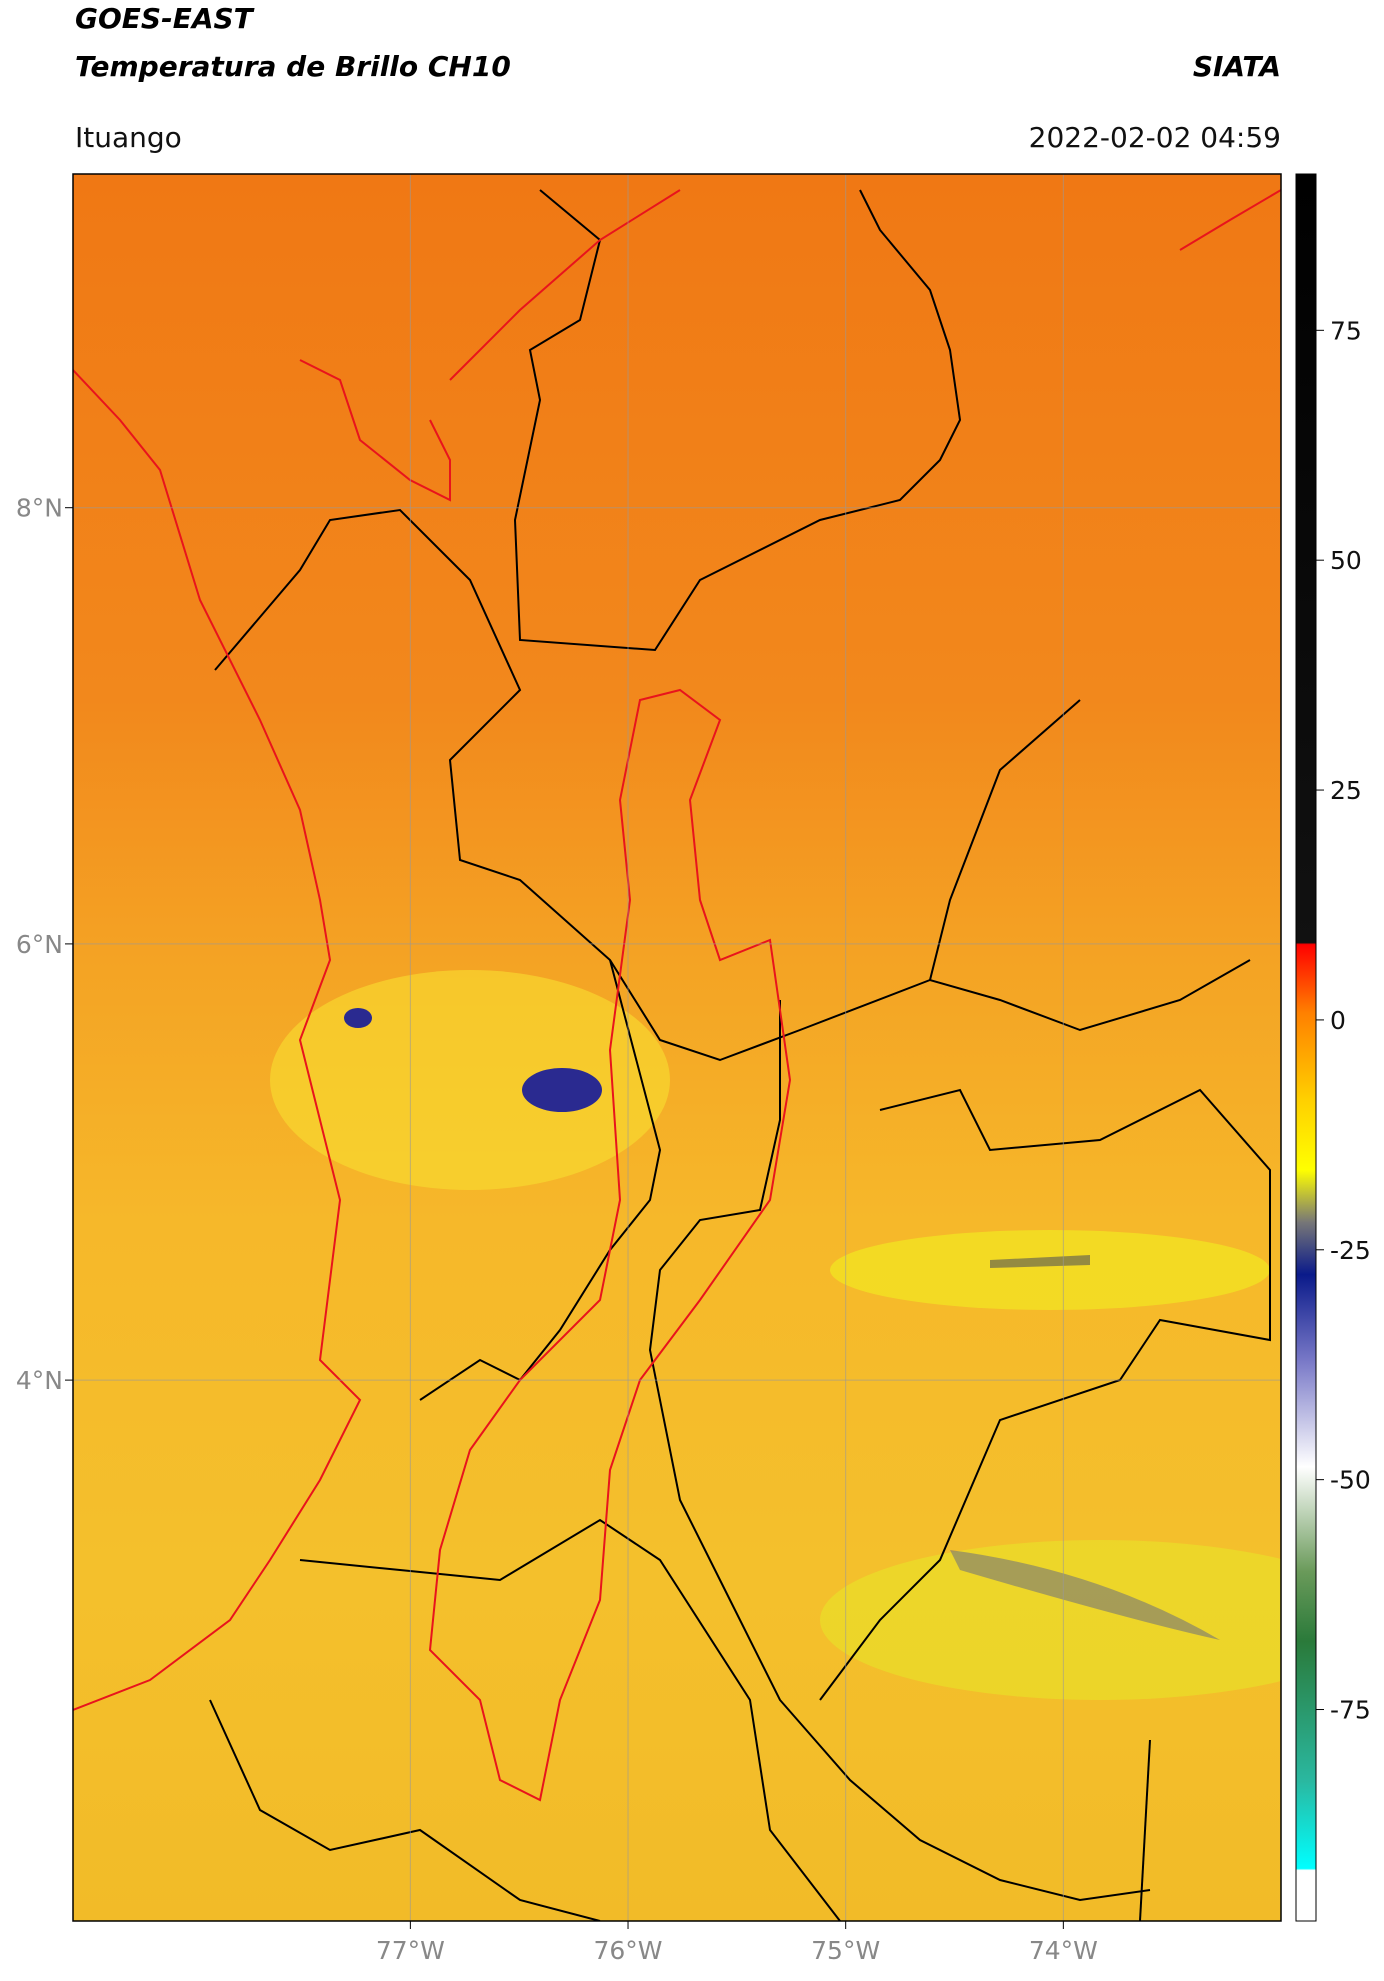 Image resolution: width=1384 pixels, height=1981 pixels. Describe the element at coordinates (1350, 1480) in the screenshot. I see `colorbar-tick-label: -50` at that location.